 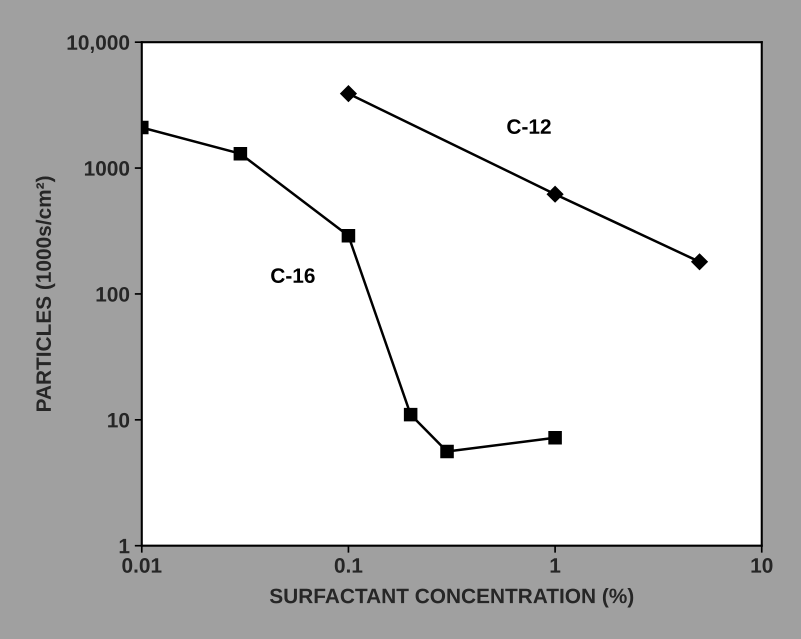 What do you see at coordinates (761, 565) in the screenshot?
I see `x-tick-label: 10` at bounding box center [761, 565].